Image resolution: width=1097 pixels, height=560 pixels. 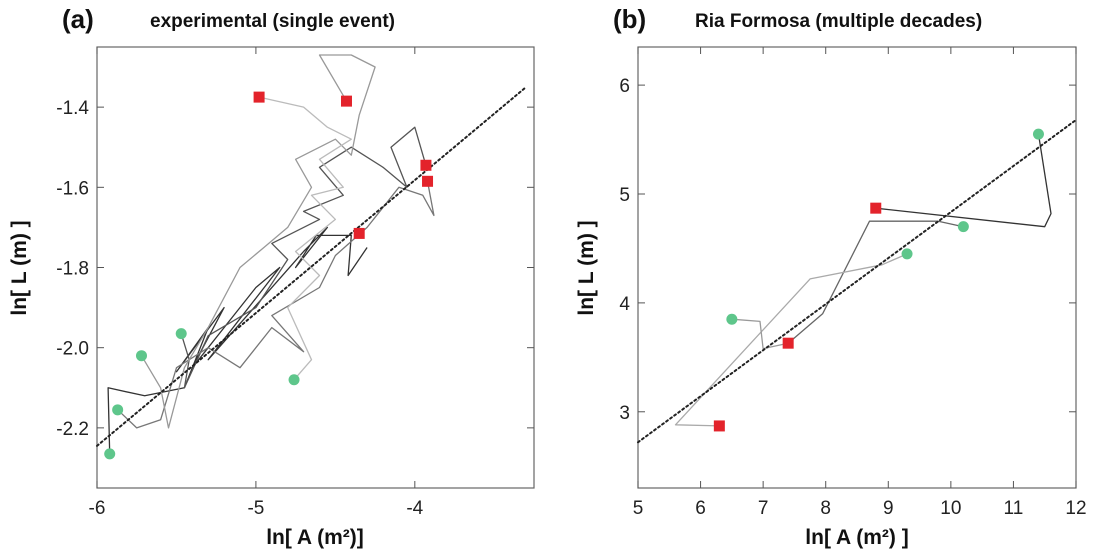 What do you see at coordinates (838, 21) in the screenshot?
I see `panel-b-title: Ria Formosa (multiple decades)` at bounding box center [838, 21].